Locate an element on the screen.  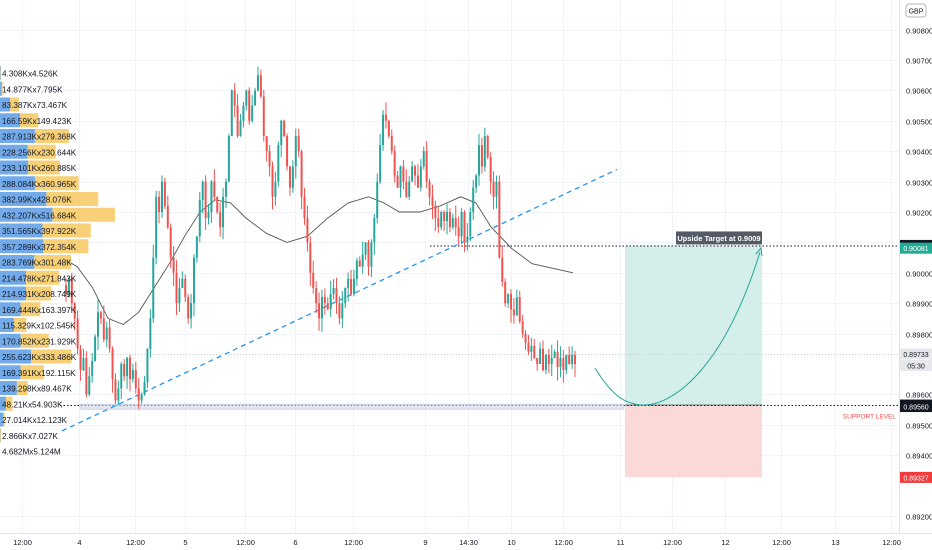
volume-profile-label: 382.99Kx428.076K is located at coordinates (37, 200).